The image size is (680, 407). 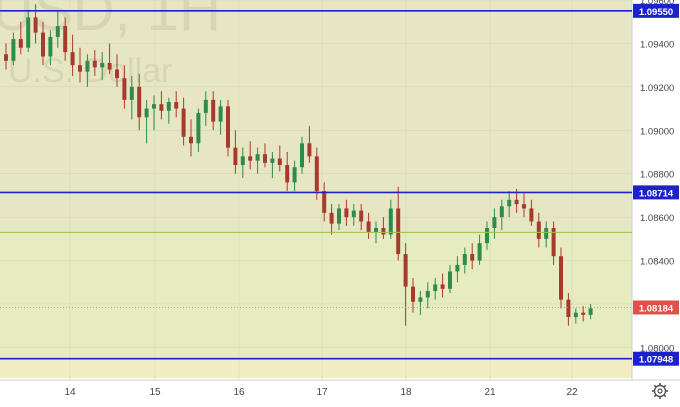 I want to click on time-axis-ticks: 14 15 16 17 18 21 22, so click(x=321, y=392).